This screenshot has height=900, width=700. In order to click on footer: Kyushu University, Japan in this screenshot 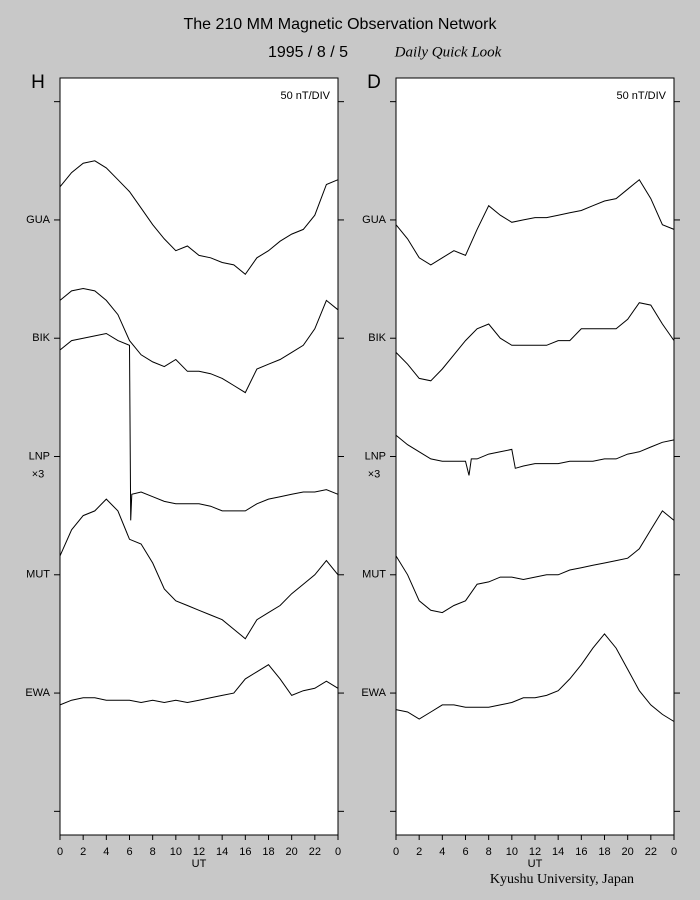, I will do `click(562, 879)`.